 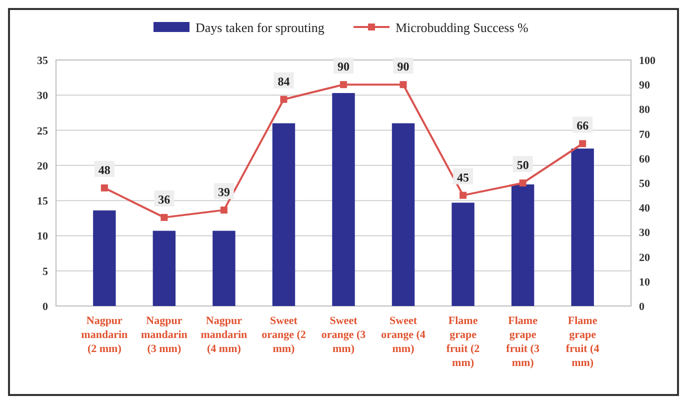 What do you see at coordinates (463, 342) in the screenshot?
I see `x-tick-label: Flame grape fruit (2 mm)` at bounding box center [463, 342].